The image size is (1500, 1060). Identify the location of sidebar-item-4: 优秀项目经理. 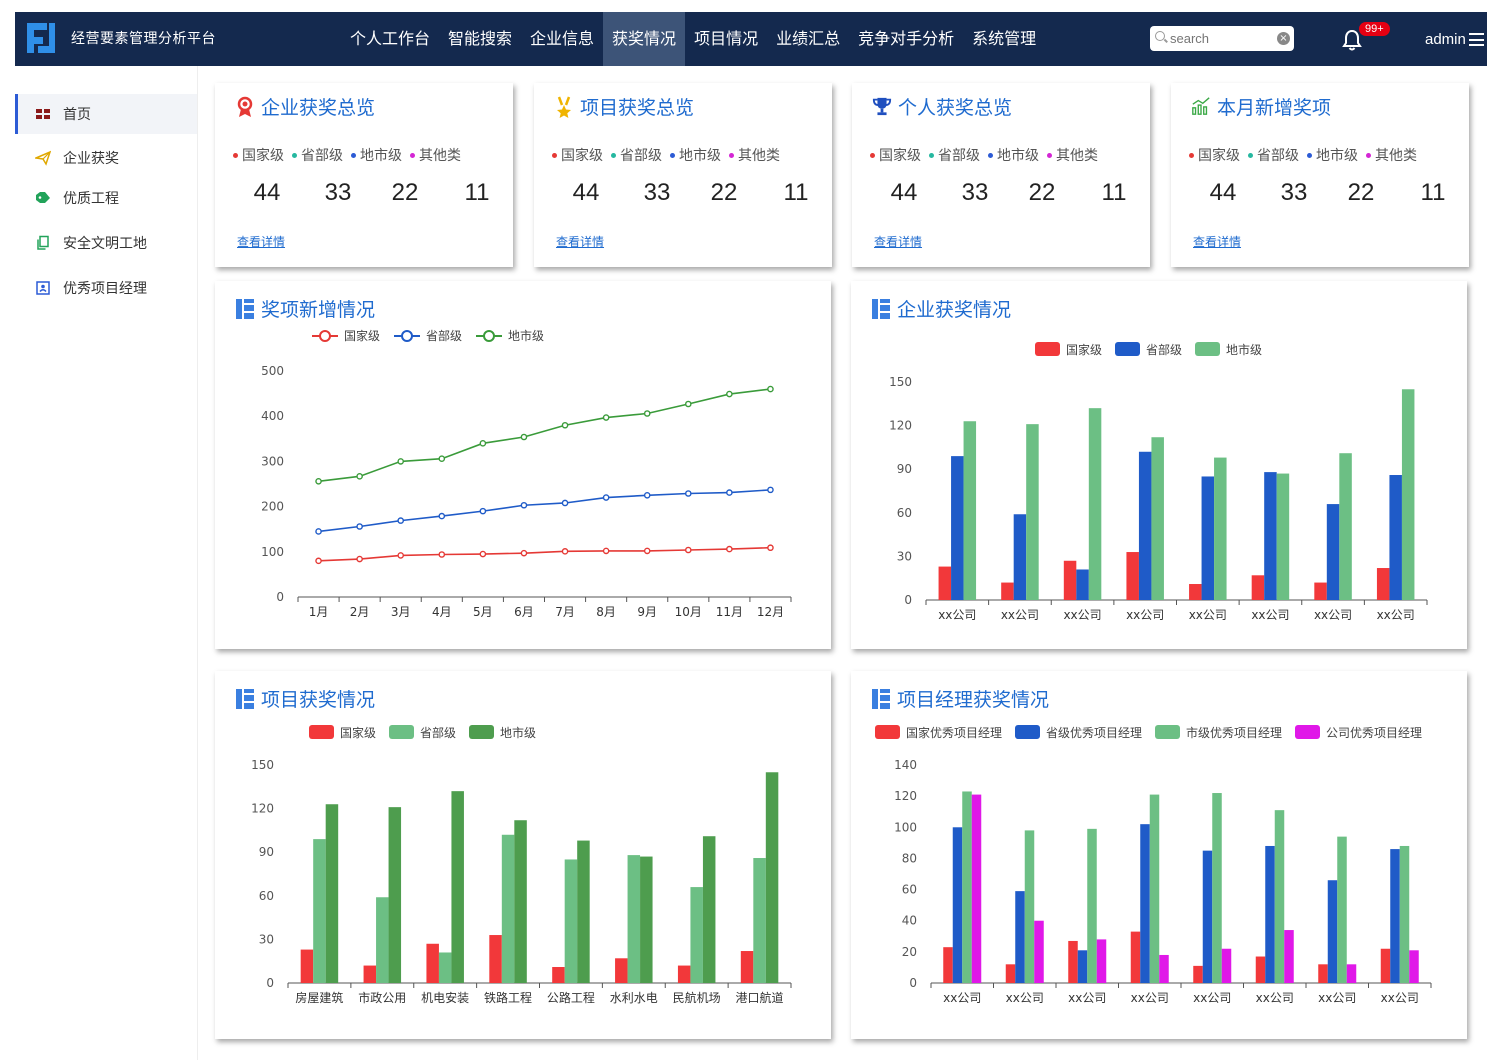
(106, 288).